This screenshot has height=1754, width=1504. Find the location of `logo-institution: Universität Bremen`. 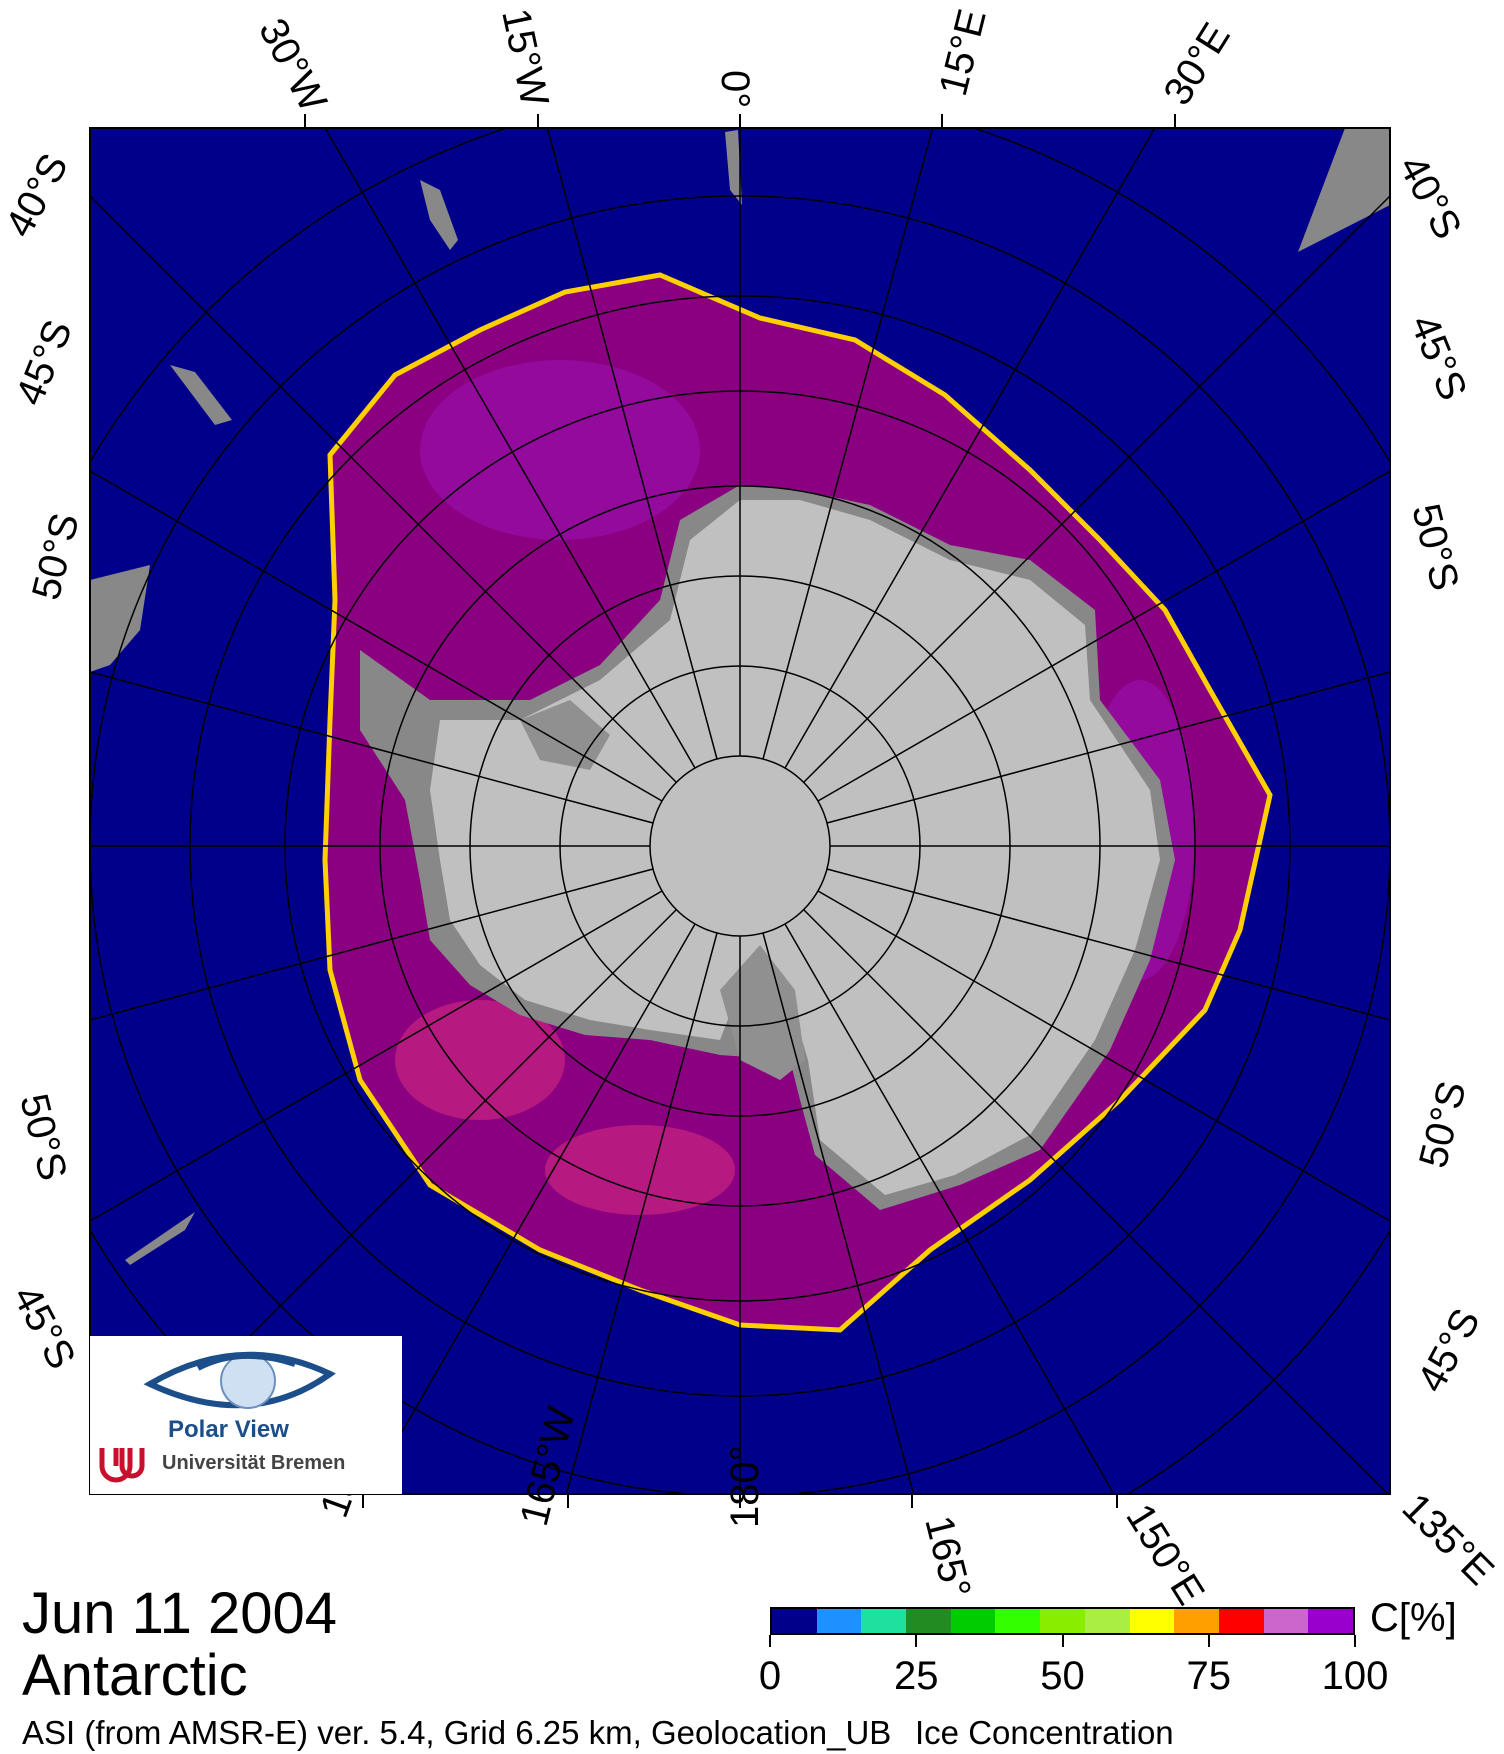

logo-institution: Universität Bremen is located at coordinates (254, 1463).